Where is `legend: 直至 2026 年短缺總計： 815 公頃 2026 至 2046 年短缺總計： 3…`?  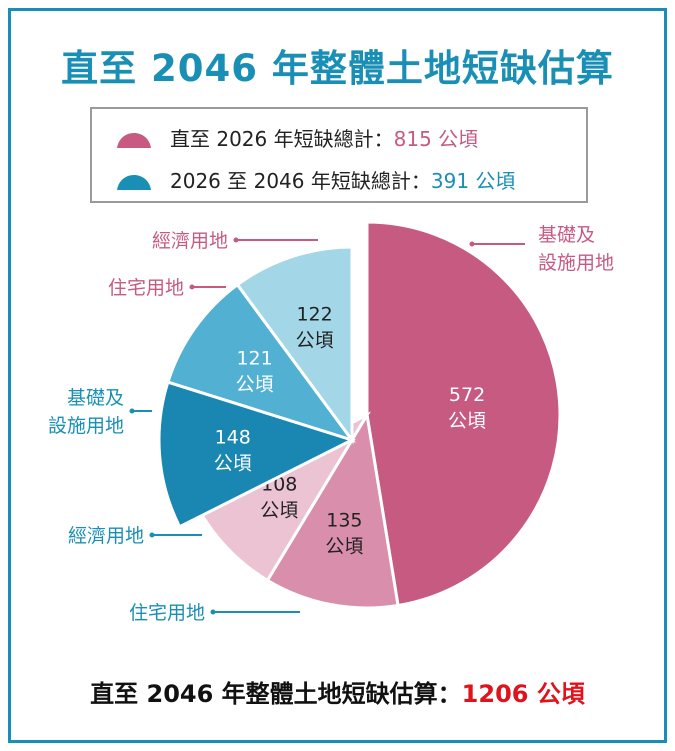 legend: 直至 2026 年短缺總計： 815 公頃 2026 至 2046 年短缺總計： 3… is located at coordinates (339, 155).